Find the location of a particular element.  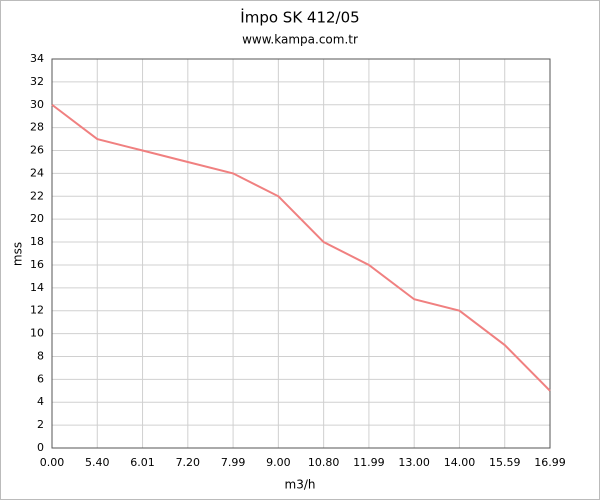

x-tick-label: 7.99 is located at coordinates (233, 462).